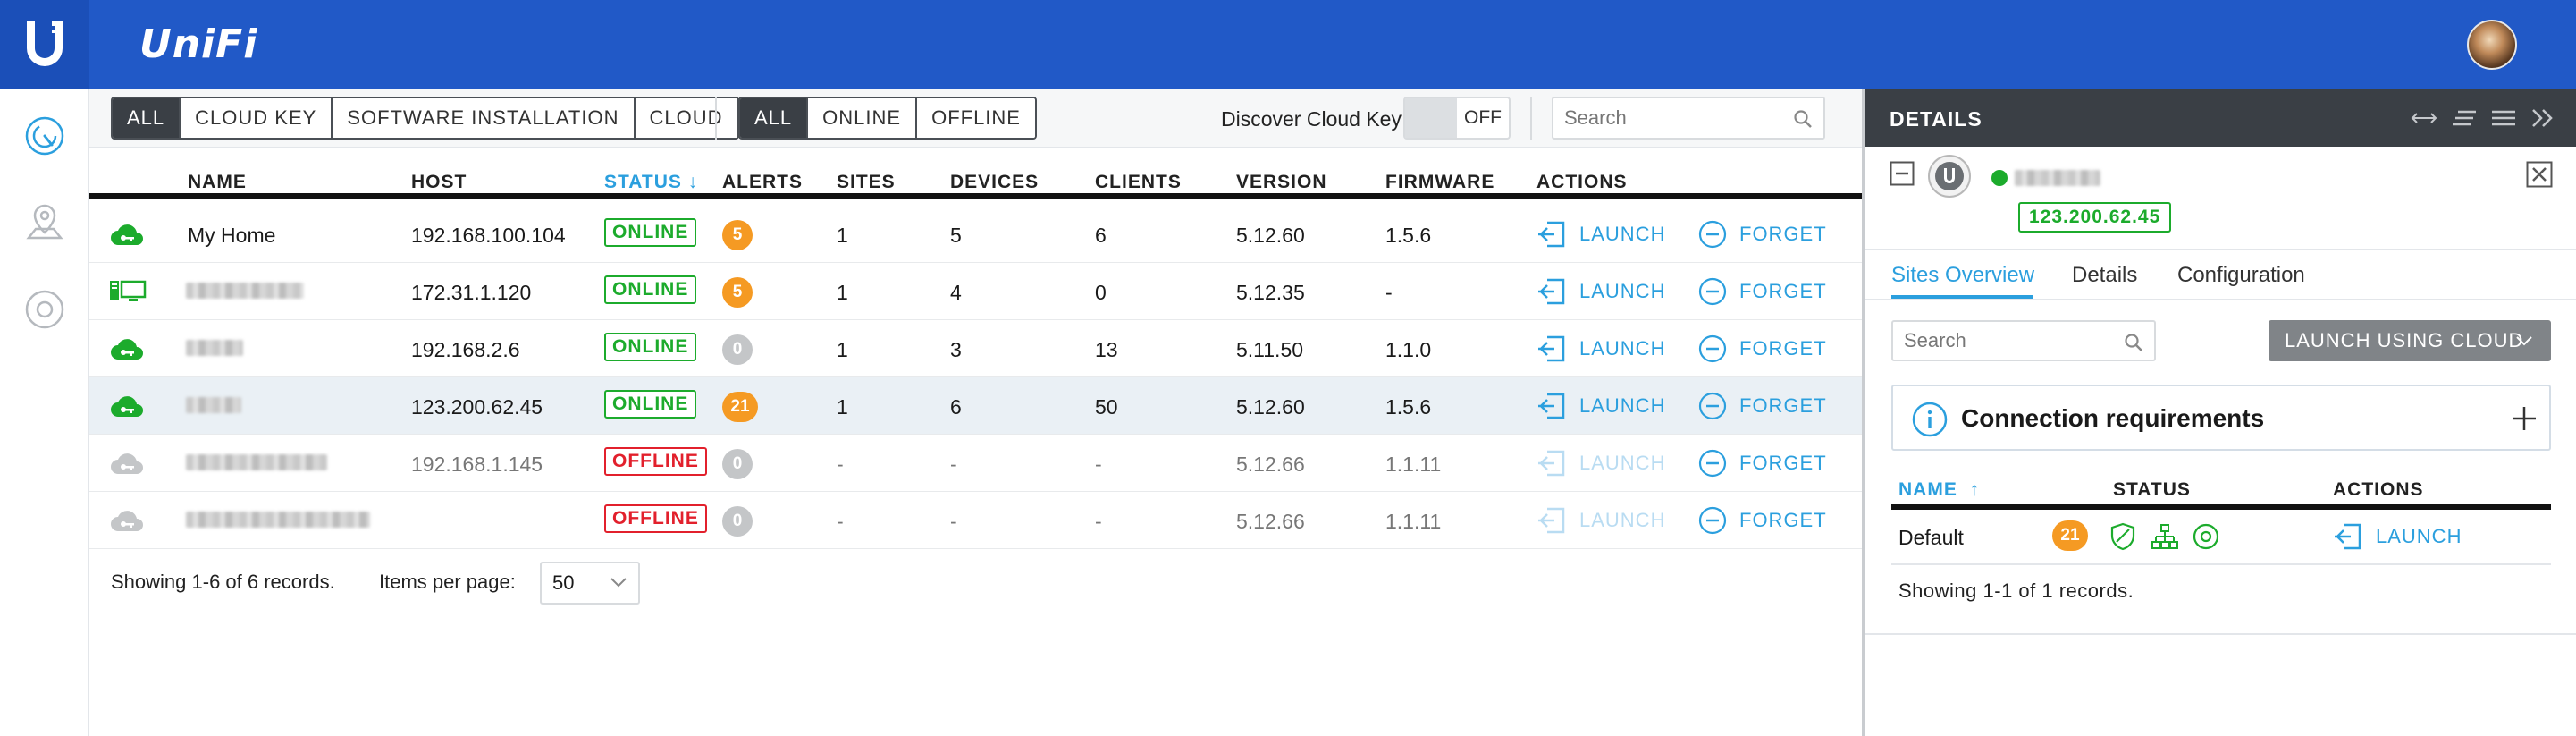  I want to click on discover-cloud-key-label: Discover Cloud Key, so click(1312, 119).